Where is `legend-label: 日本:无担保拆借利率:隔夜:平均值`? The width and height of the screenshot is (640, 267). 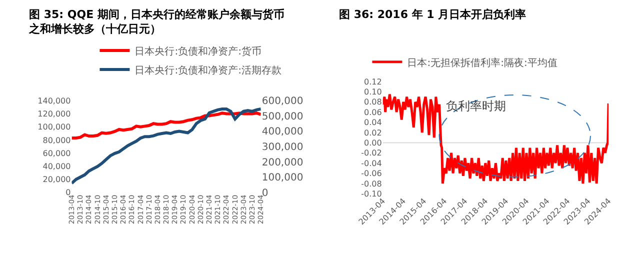 legend-label: 日本:无担保拆借利率:隔夜:平均值 is located at coordinates (482, 62).